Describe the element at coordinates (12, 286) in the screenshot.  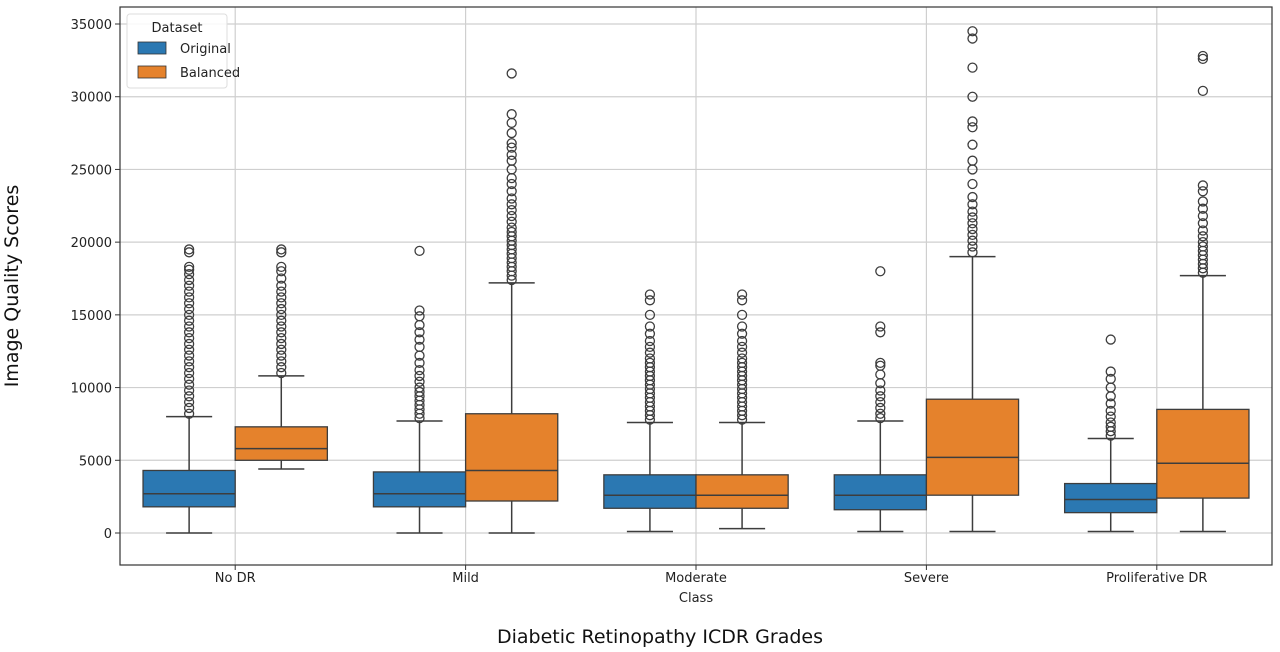
I see `y-axis-label: Image Quality Scores` at that location.